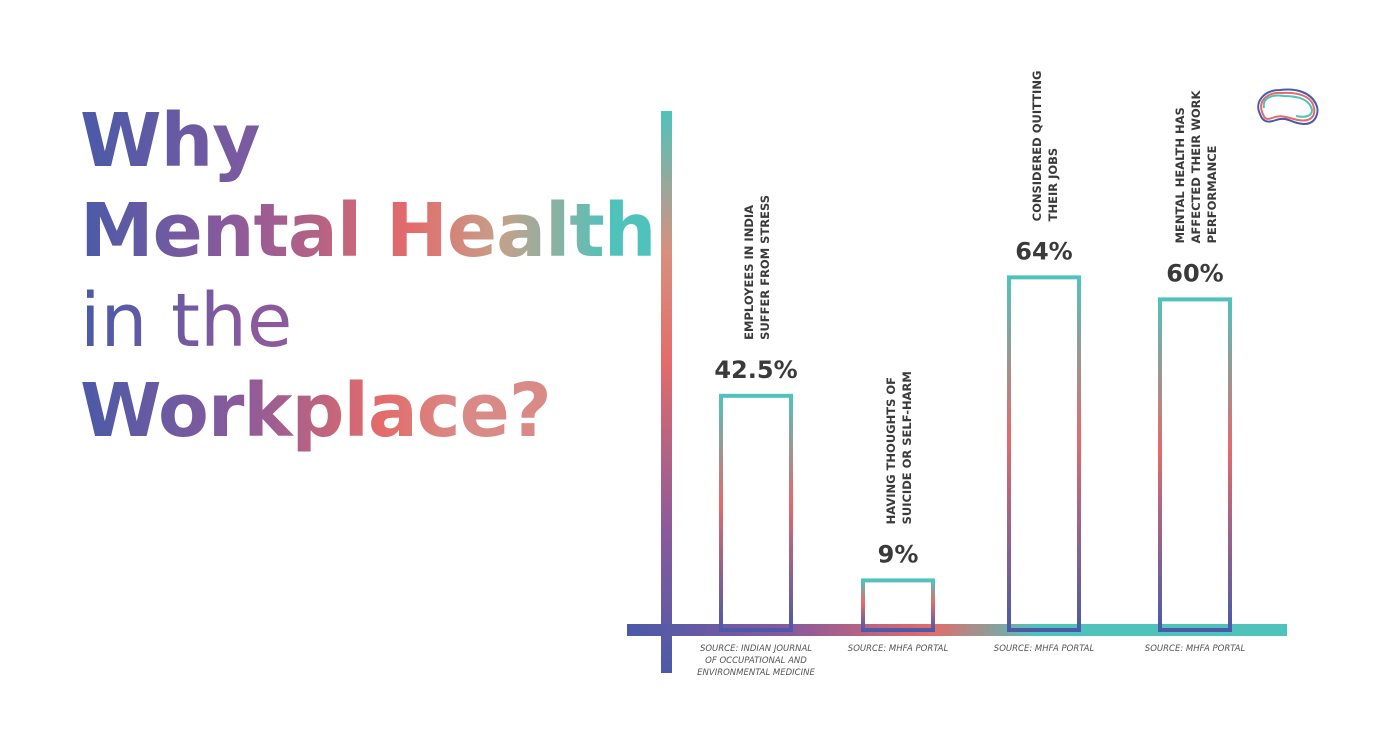 Image resolution: width=1379 pixels, height=740 pixels. I want to click on bar-category-label-4: MENTAL HEALTH HAS, so click(1180, 175).